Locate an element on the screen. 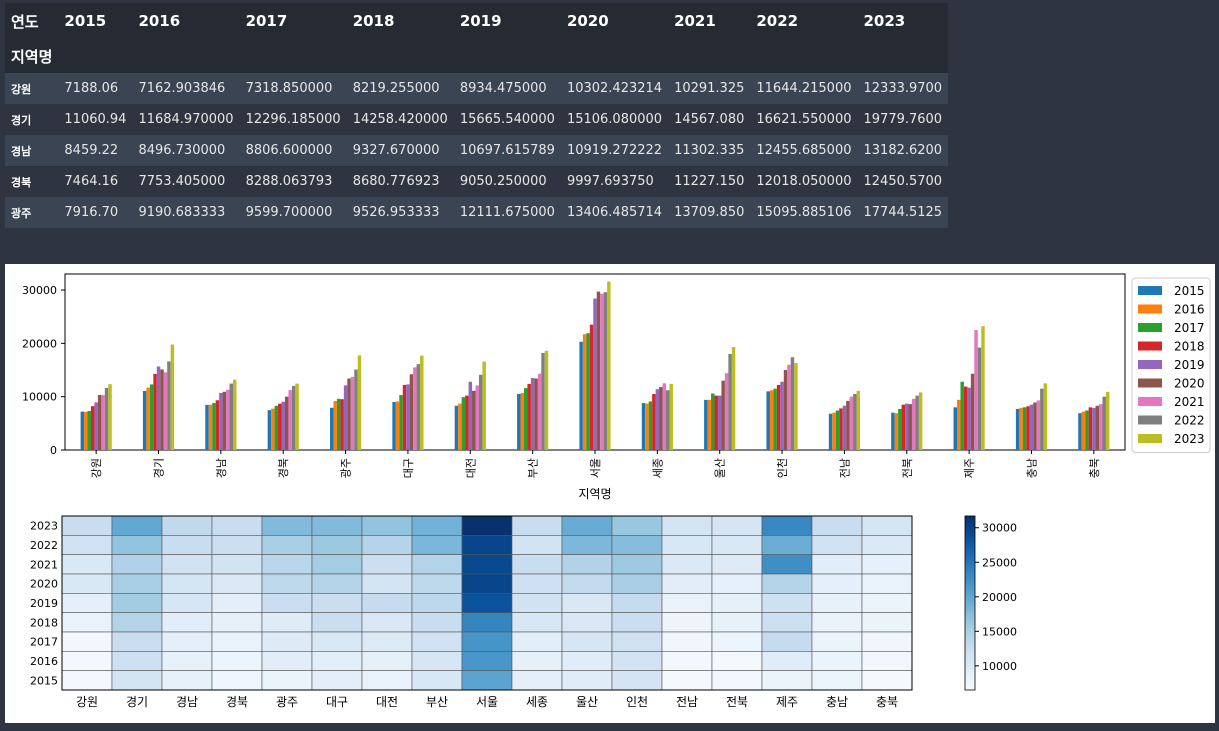 This screenshot has width=1219, height=731. header-year-2023: 2023 is located at coordinates (903, 21).